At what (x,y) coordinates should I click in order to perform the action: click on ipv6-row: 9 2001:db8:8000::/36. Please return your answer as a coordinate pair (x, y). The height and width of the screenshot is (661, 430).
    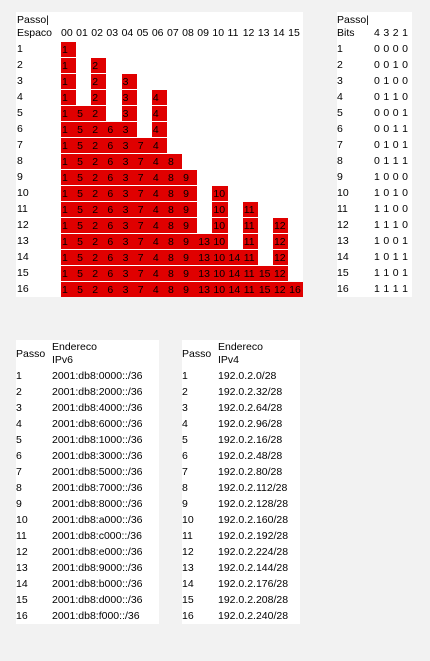
    Looking at the image, I should click on (87, 504).